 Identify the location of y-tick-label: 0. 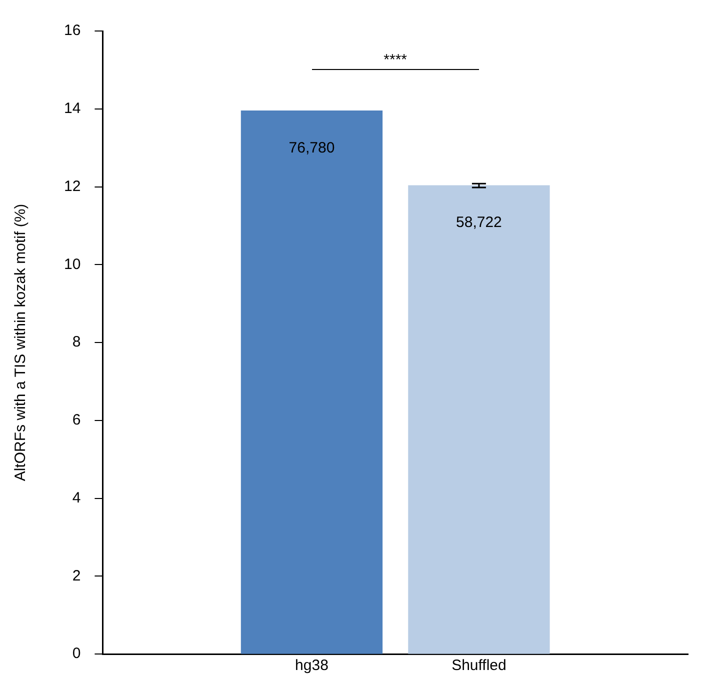
(76, 653).